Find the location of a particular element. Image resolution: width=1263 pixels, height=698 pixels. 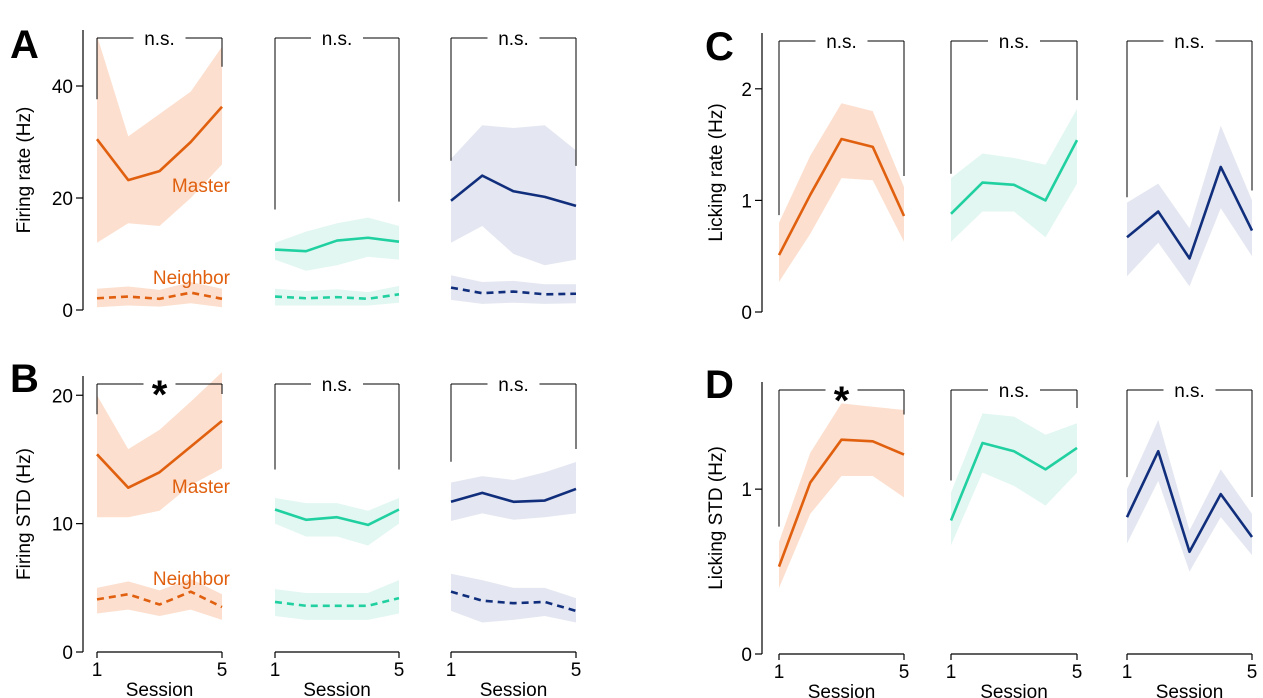

panel-letter: B is located at coordinates (24, 379).